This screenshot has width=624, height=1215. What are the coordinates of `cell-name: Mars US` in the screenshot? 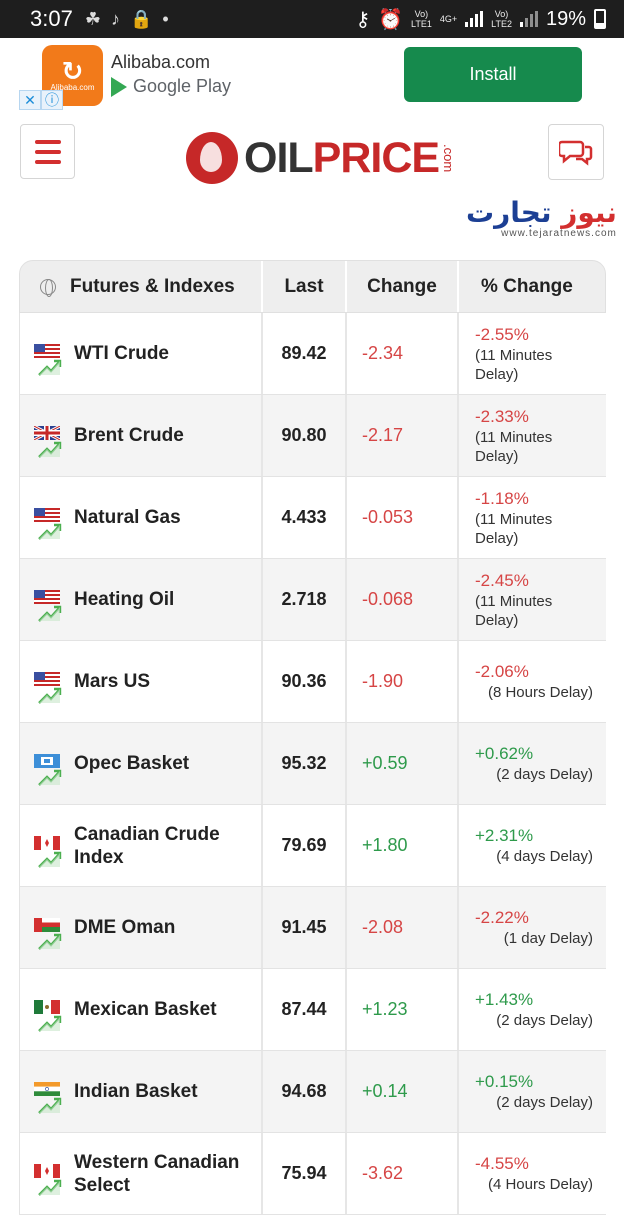 It's located at (141, 681).